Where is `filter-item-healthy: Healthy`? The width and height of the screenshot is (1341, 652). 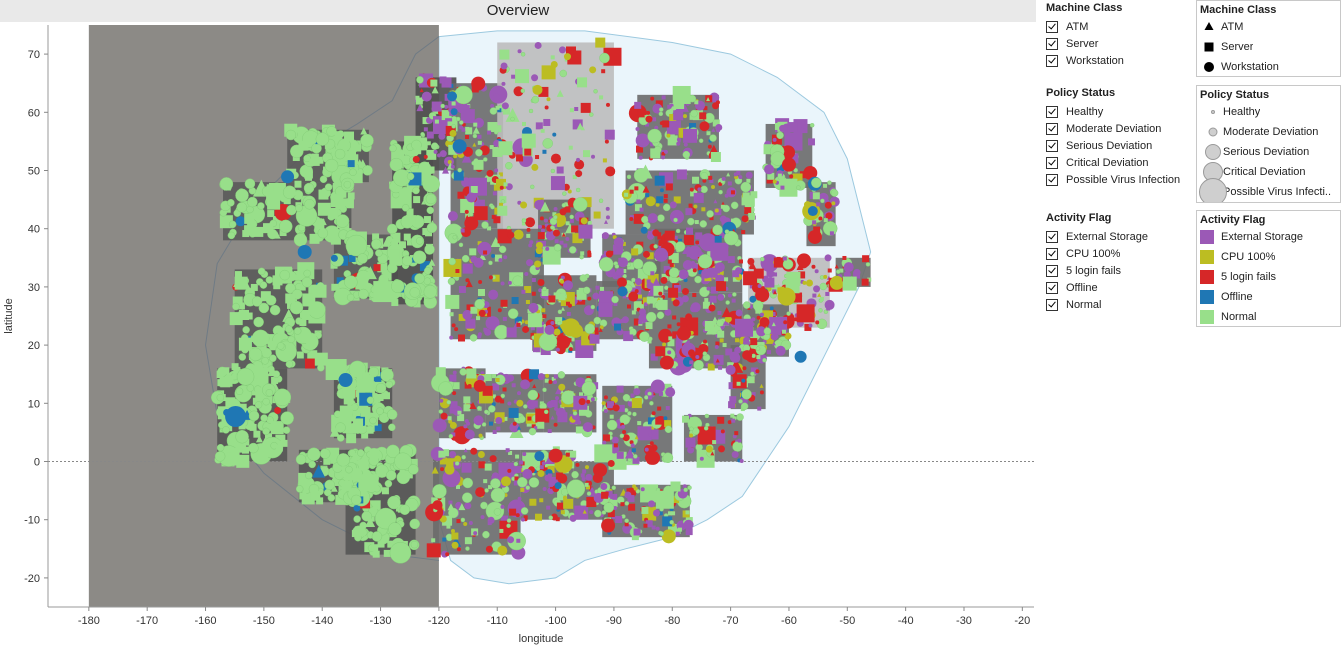 filter-item-healthy: Healthy is located at coordinates (1119, 111).